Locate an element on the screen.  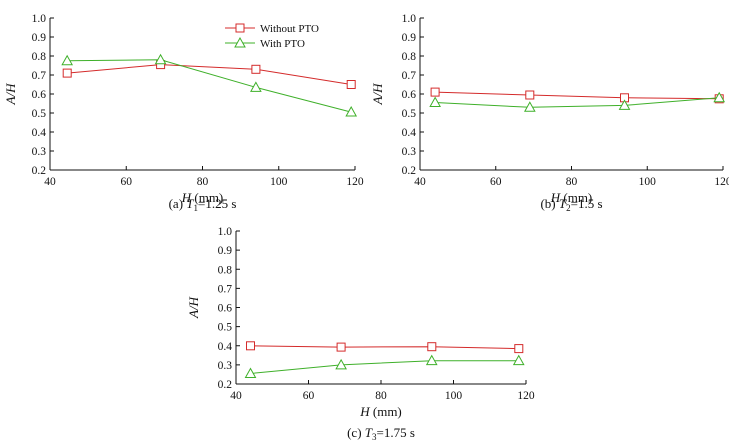
caption-suffix: =1.5 s is located at coordinates (587, 203).